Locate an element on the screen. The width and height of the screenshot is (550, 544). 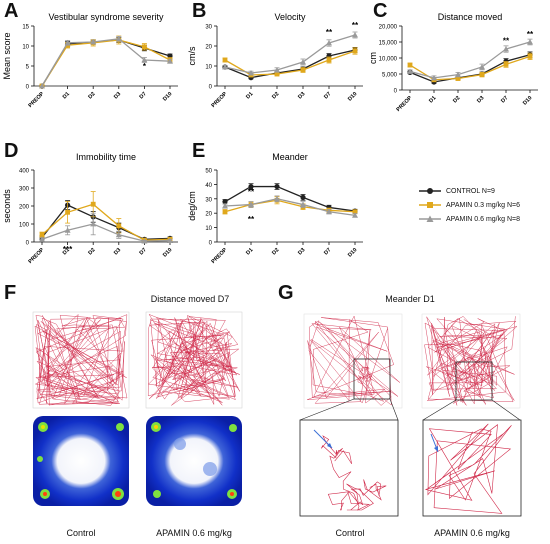
legend-marker-control is located at coordinates (430, 191).